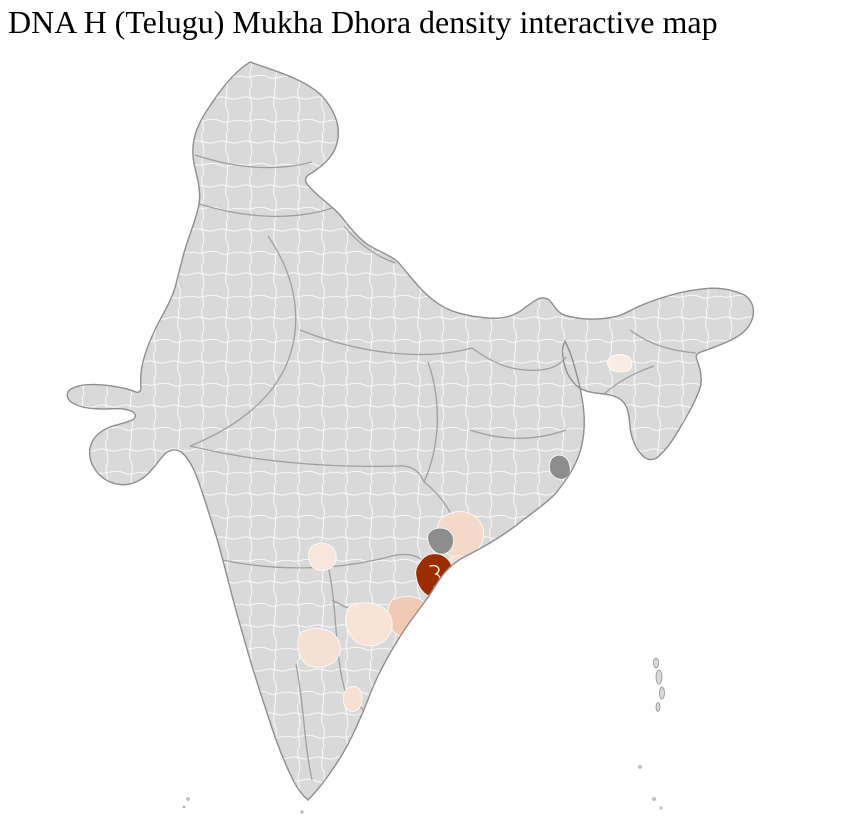 This screenshot has width=862, height=831. I want to click on district-highlight-andhra-inland, so click(369, 624).